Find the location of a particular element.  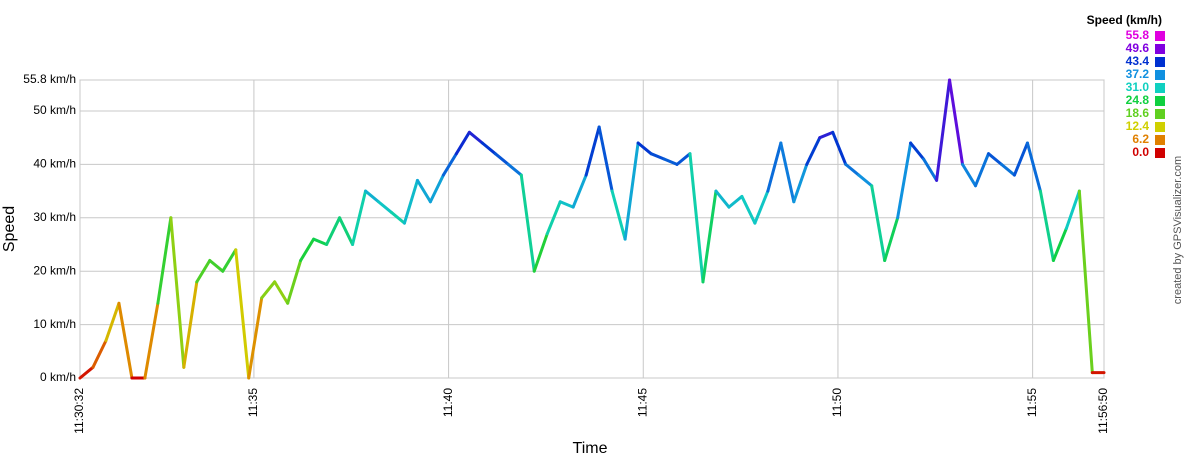

y-axis-title: Speed is located at coordinates (9, 229).